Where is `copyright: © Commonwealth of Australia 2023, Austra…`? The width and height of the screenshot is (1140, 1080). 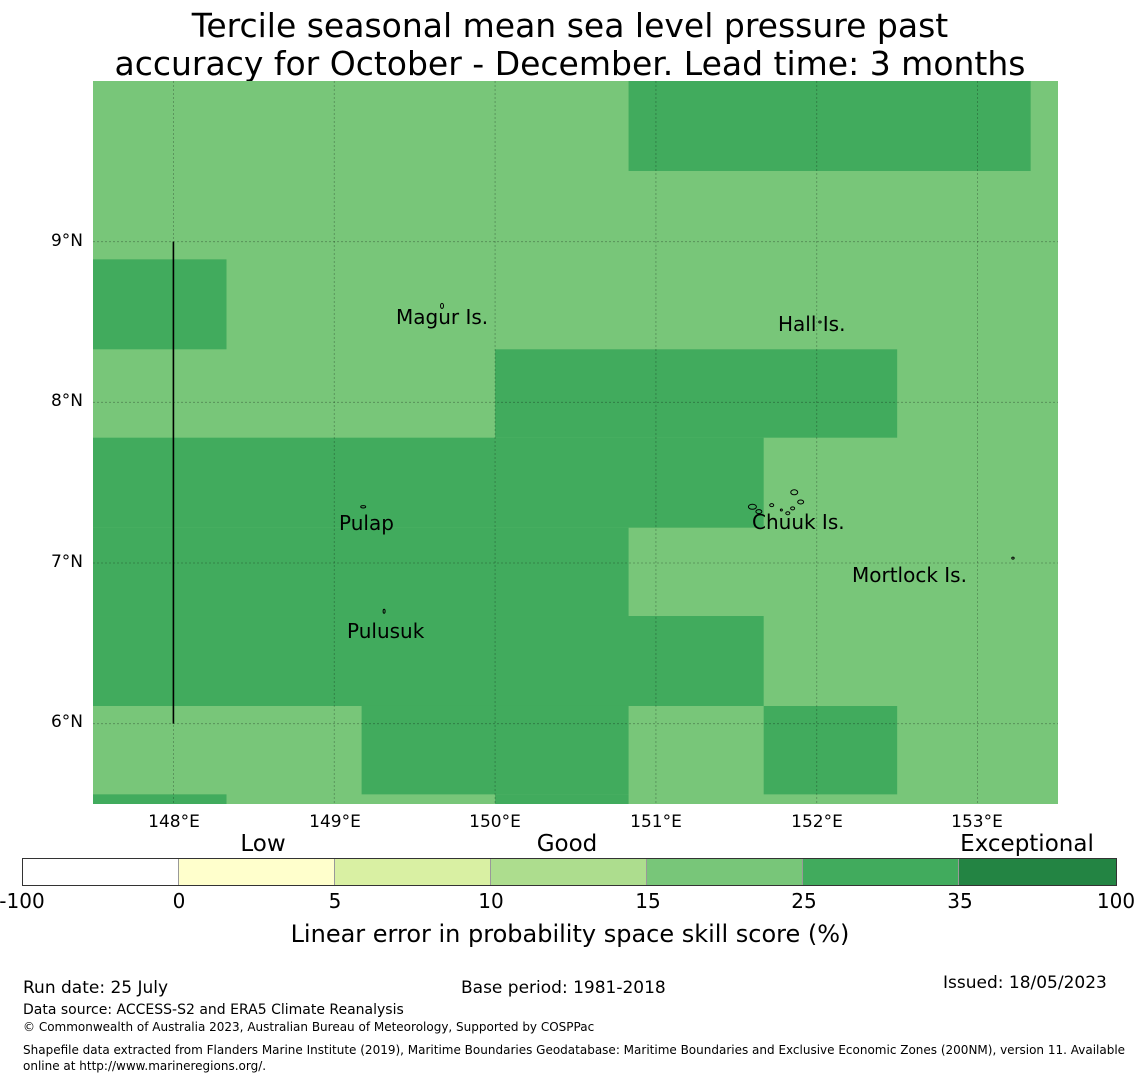 copyright: © Commonwealth of Australia 2023, Austra… is located at coordinates (309, 1027).